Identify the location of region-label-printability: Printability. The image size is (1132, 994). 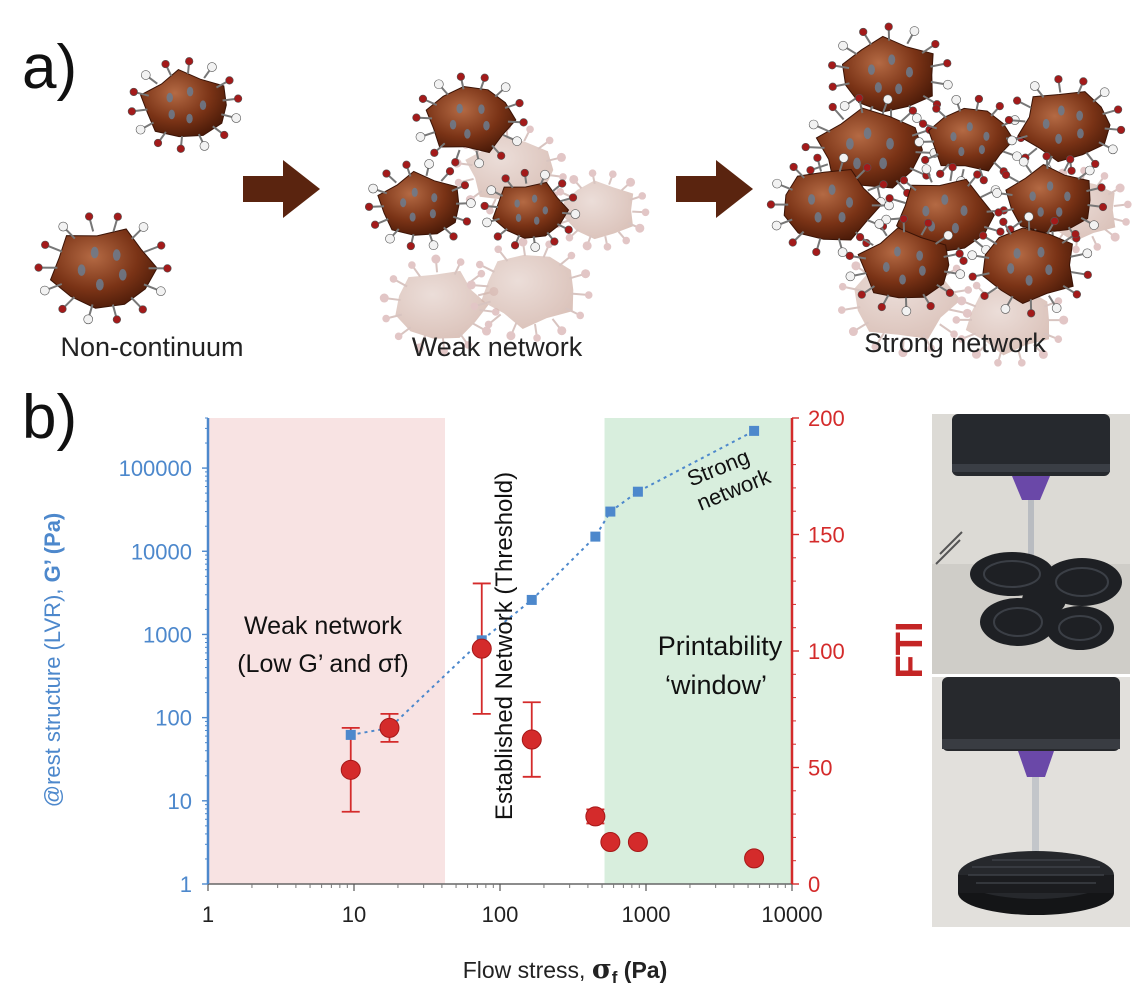
(720, 646).